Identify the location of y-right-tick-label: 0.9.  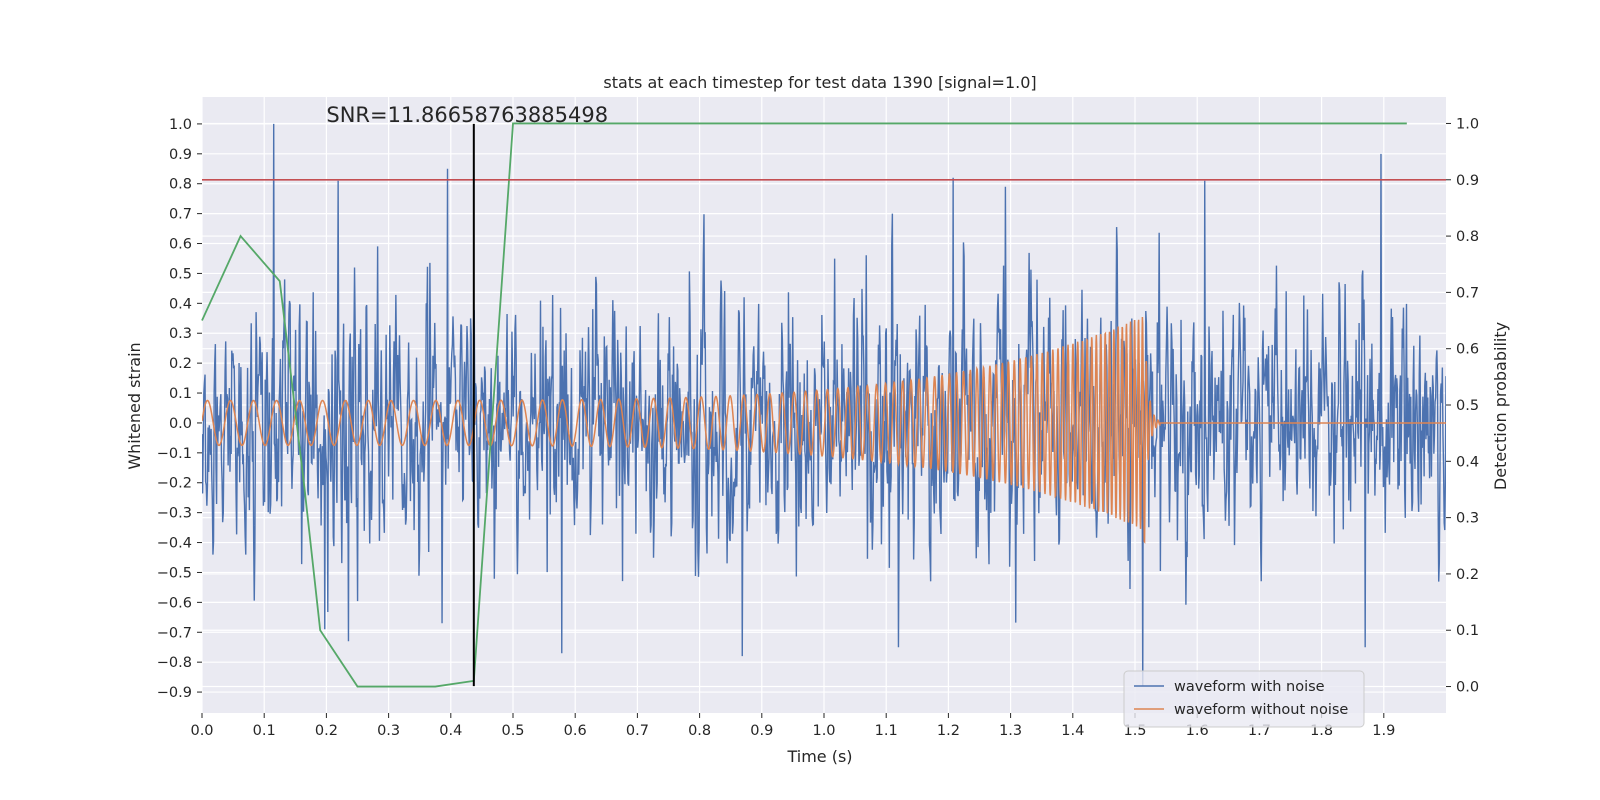
(1467, 181).